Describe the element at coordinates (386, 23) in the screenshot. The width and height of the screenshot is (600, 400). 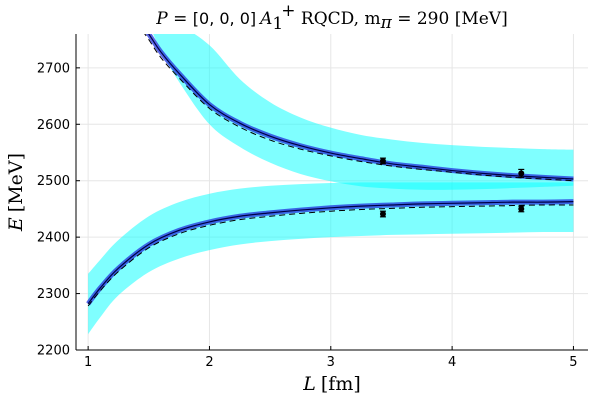
I see `title-rest-sub: π` at that location.